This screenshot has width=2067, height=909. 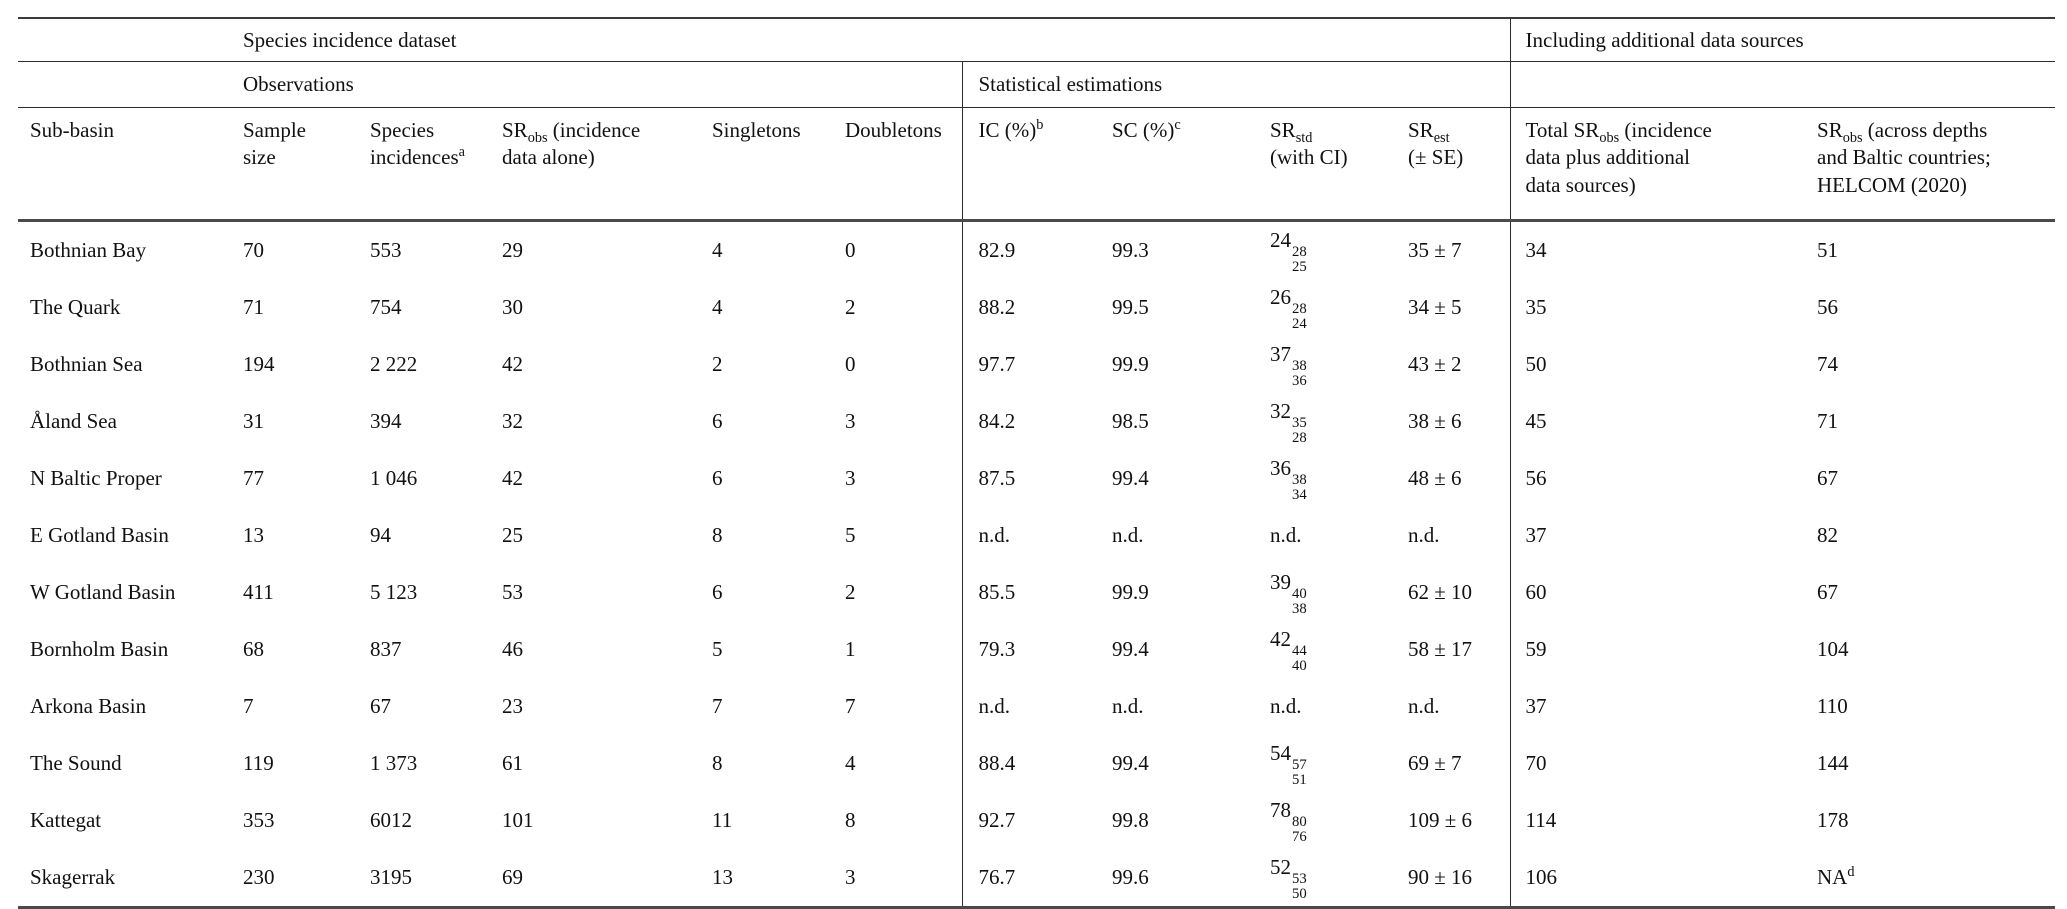 What do you see at coordinates (73, 421) in the screenshot?
I see `cell-sub_basin: Åland Sea` at bounding box center [73, 421].